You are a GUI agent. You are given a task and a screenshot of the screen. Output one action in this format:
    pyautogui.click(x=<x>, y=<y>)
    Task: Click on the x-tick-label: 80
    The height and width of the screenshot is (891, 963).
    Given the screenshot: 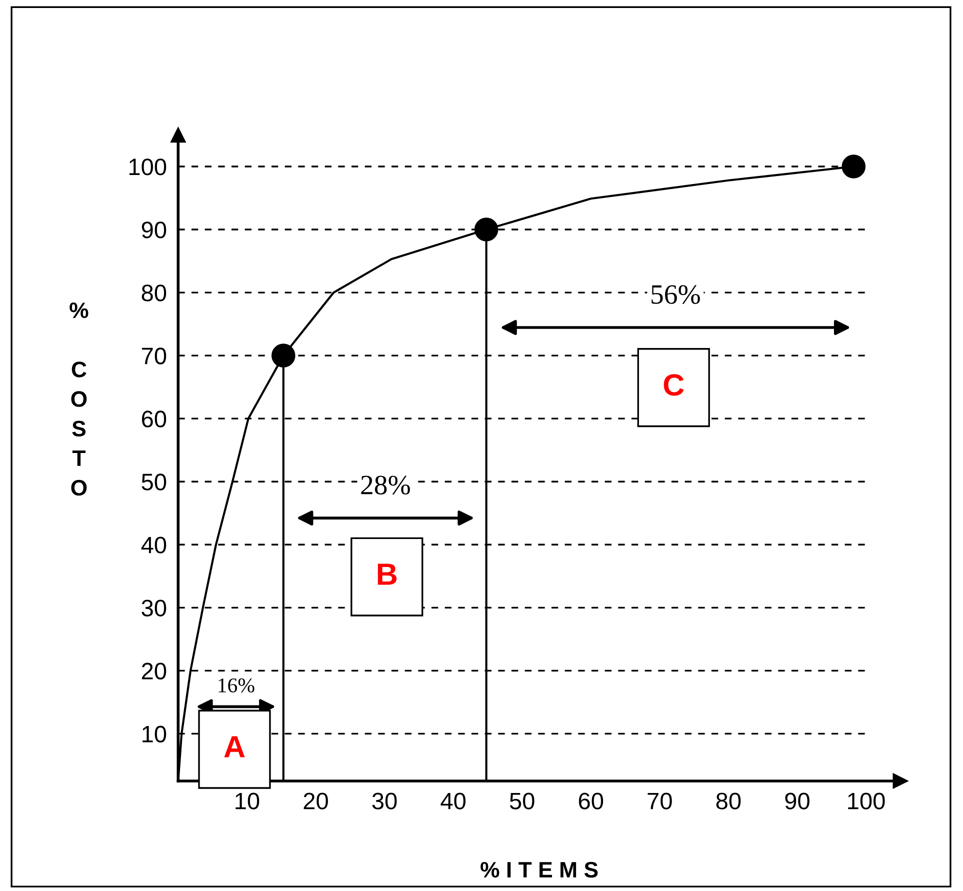 What is the action you would take?
    pyautogui.click(x=728, y=801)
    